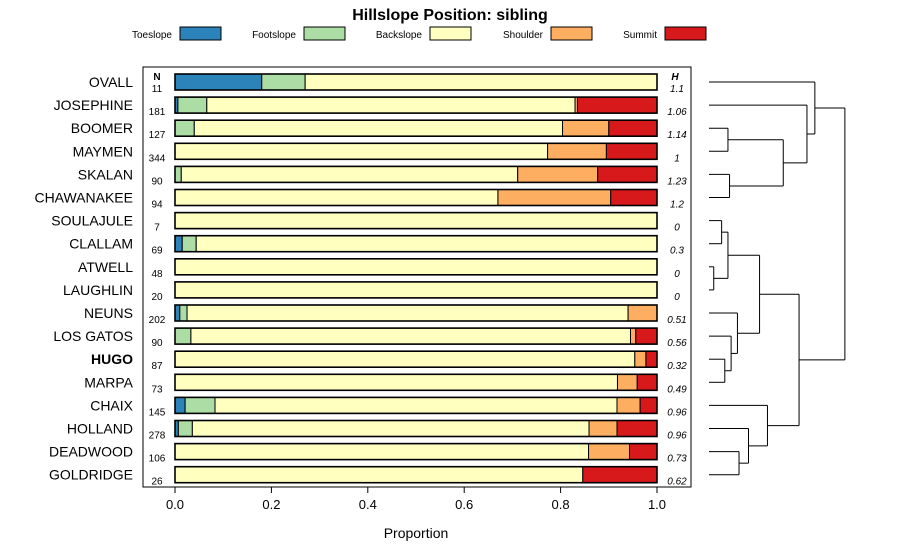  Describe the element at coordinates (523, 35) in the screenshot. I see `legend-label-shoulder: Shoulder` at that location.